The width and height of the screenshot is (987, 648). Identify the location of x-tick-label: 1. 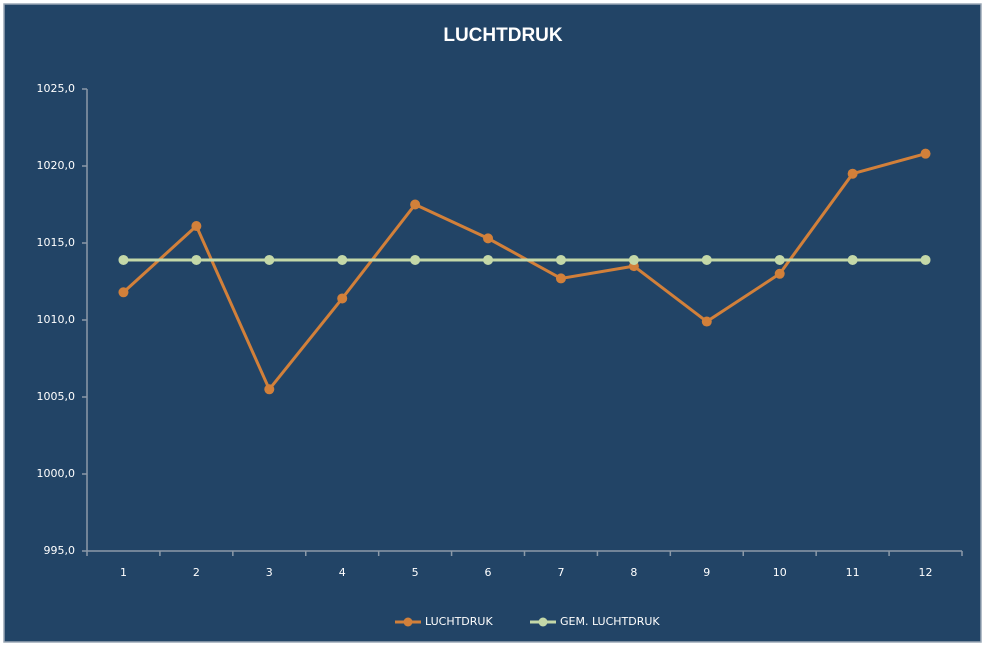
(123, 572).